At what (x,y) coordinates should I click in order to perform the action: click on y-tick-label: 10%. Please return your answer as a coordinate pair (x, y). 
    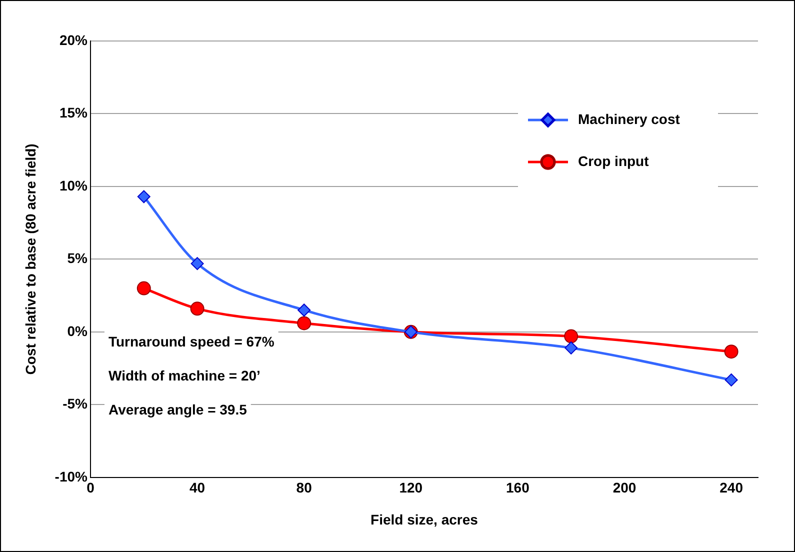
    Looking at the image, I should click on (73, 185).